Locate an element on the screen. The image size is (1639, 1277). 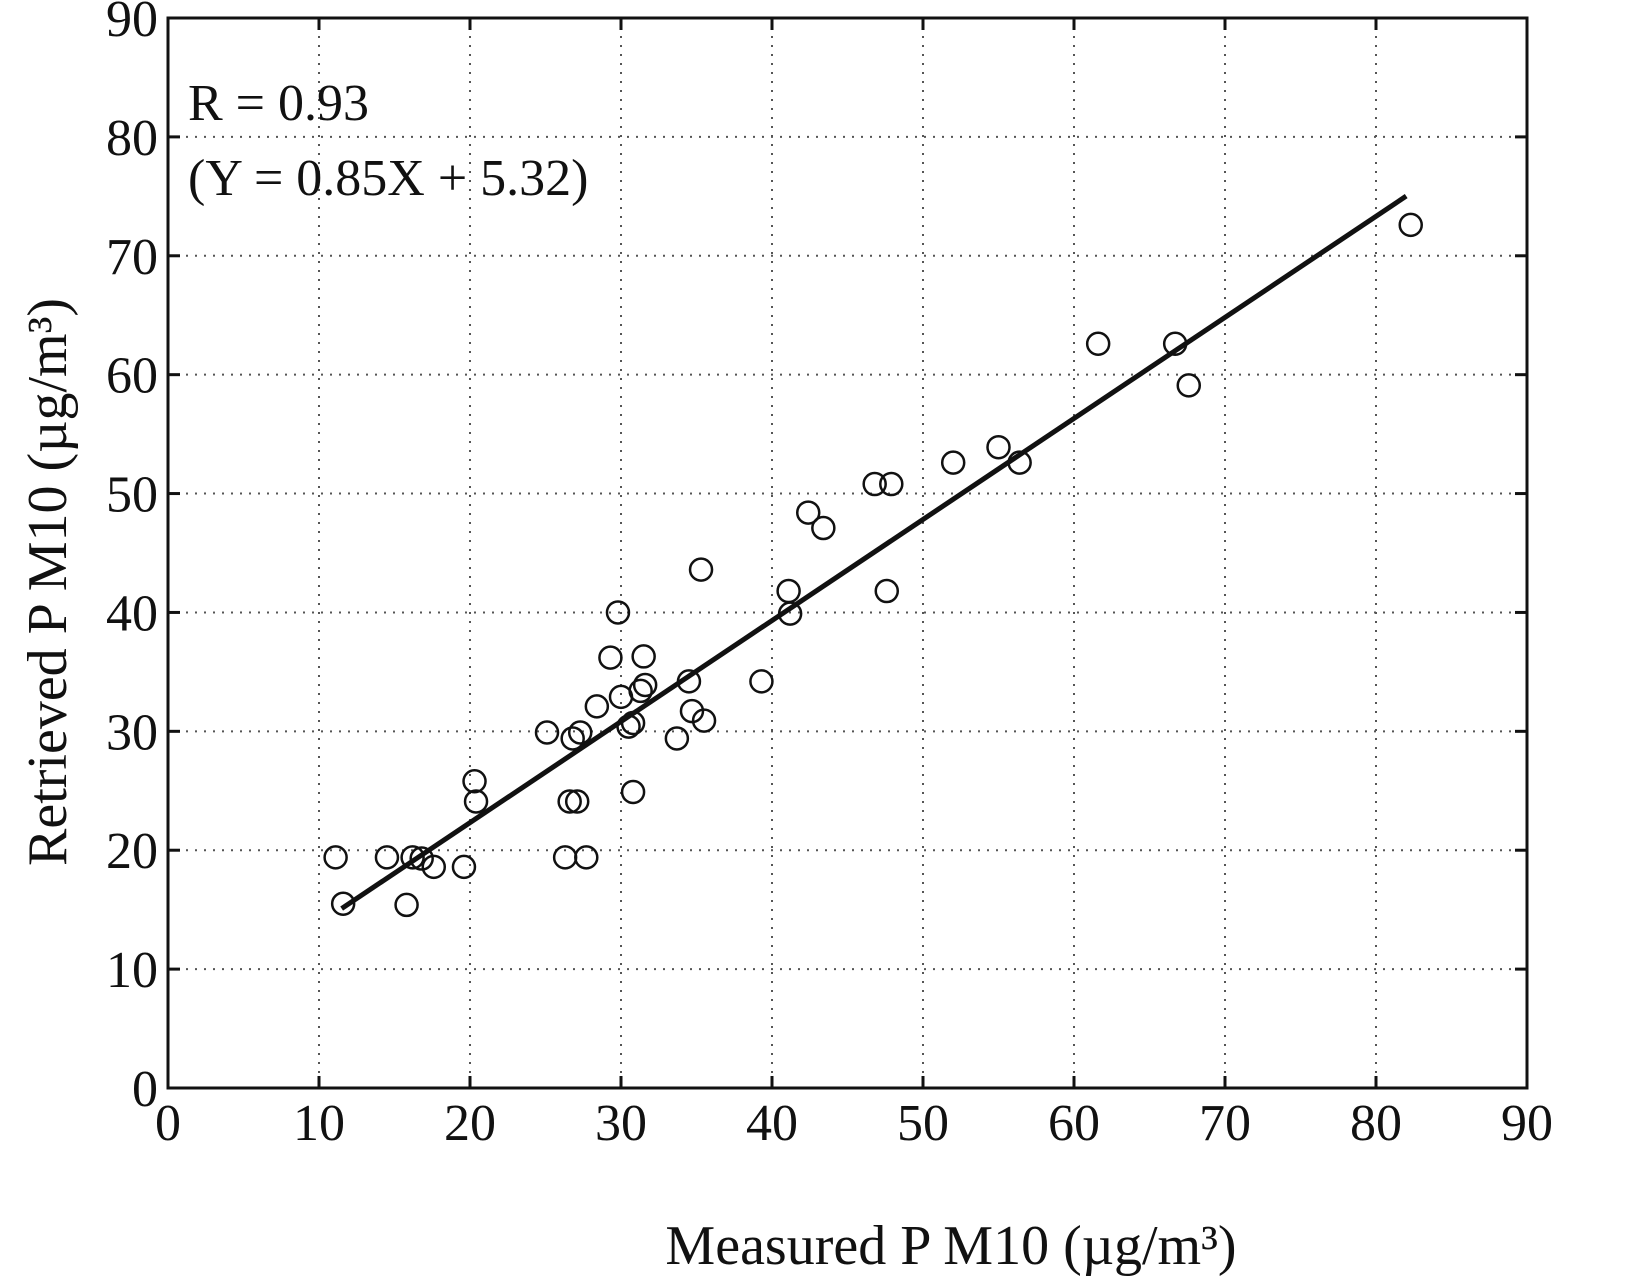
y-tick-label: 40 is located at coordinates (132, 613).